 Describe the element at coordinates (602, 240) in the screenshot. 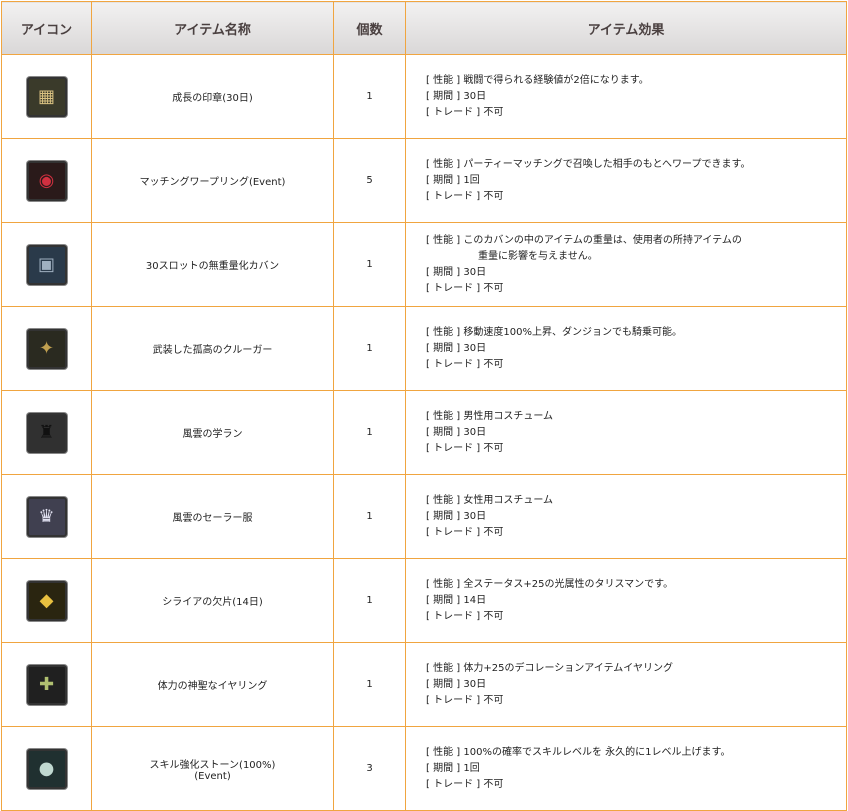

I see `perf-text: このカバンの中のアイテムの重量は、使用者の所持アイテムの` at that location.